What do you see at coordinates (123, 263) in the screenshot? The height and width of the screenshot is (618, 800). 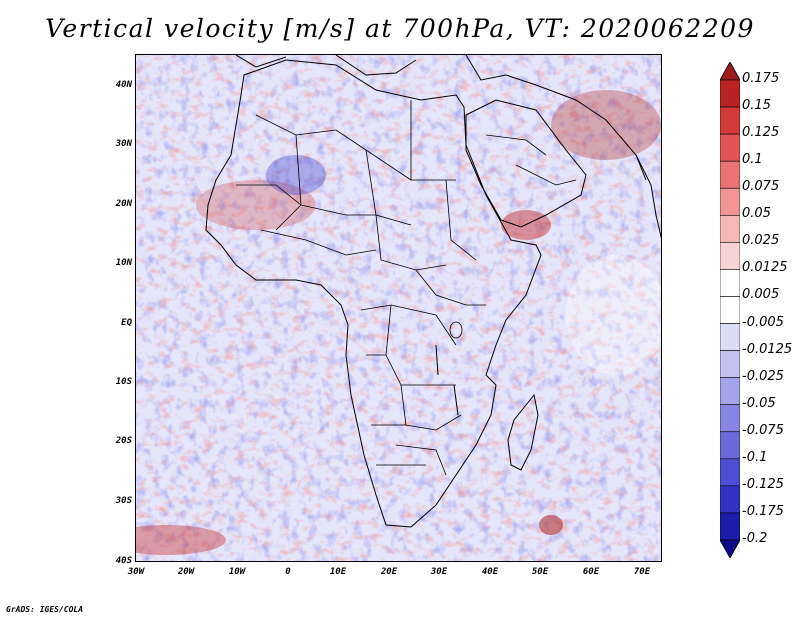 I see `lat-label: 10N` at bounding box center [123, 263].